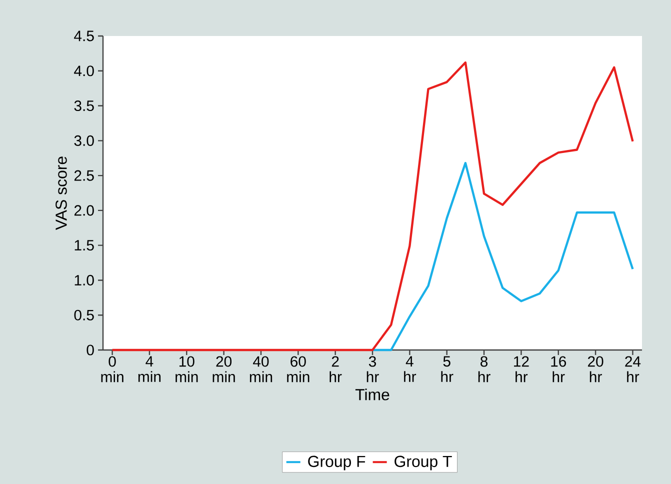  What do you see at coordinates (633, 369) in the screenshot?
I see `x-tick-label: 24 hr` at bounding box center [633, 369].